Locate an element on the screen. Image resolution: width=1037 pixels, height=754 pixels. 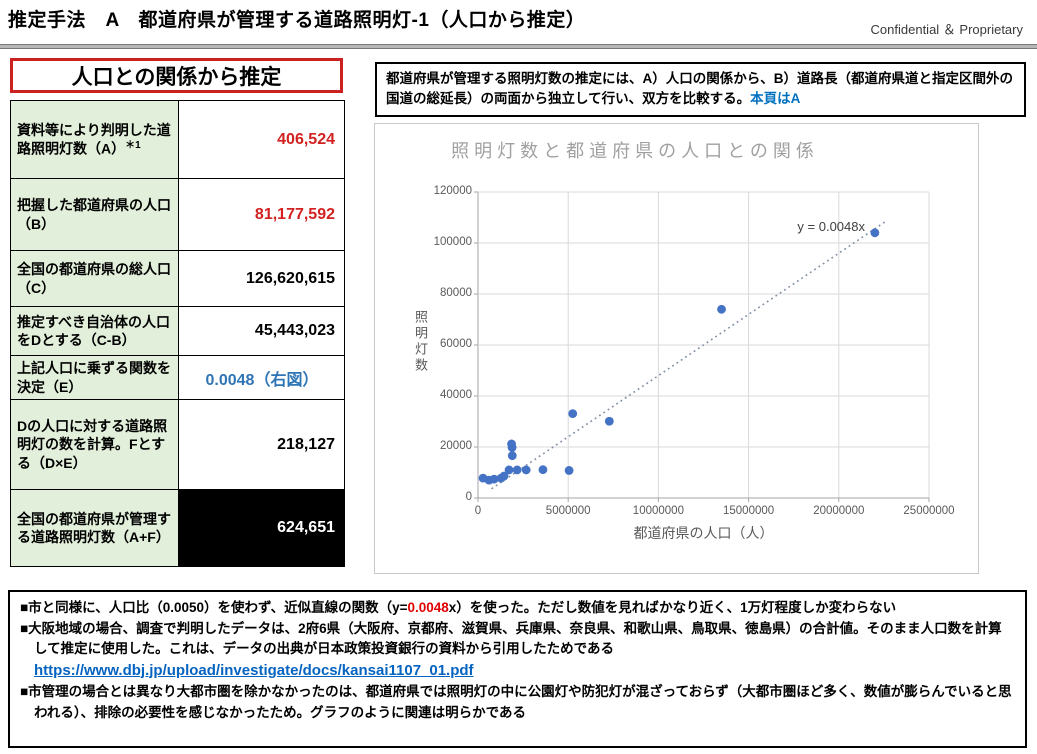
row-value: 0.0048（右図） is located at coordinates (261, 377).